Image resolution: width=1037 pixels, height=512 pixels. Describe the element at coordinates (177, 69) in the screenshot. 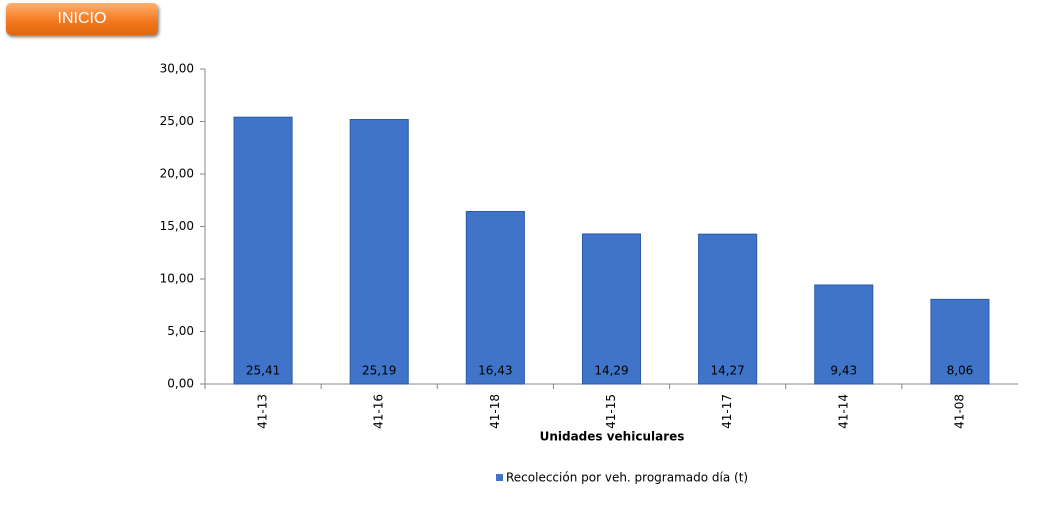

I see `y-tick-label: 30,00` at that location.